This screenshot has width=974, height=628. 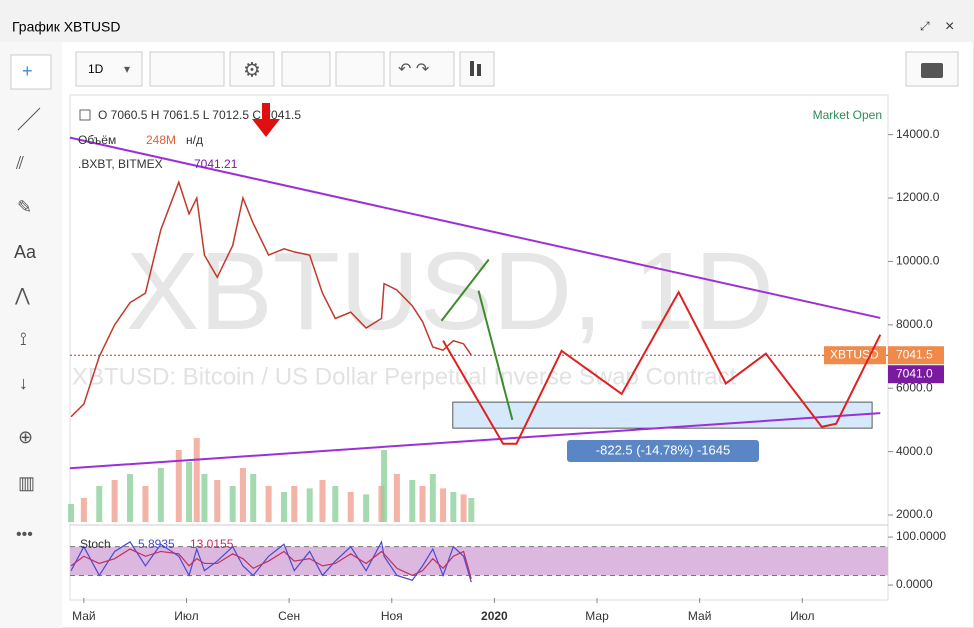 What do you see at coordinates (914, 324) in the screenshot?
I see `y-tick-label: 8000.0` at bounding box center [914, 324].